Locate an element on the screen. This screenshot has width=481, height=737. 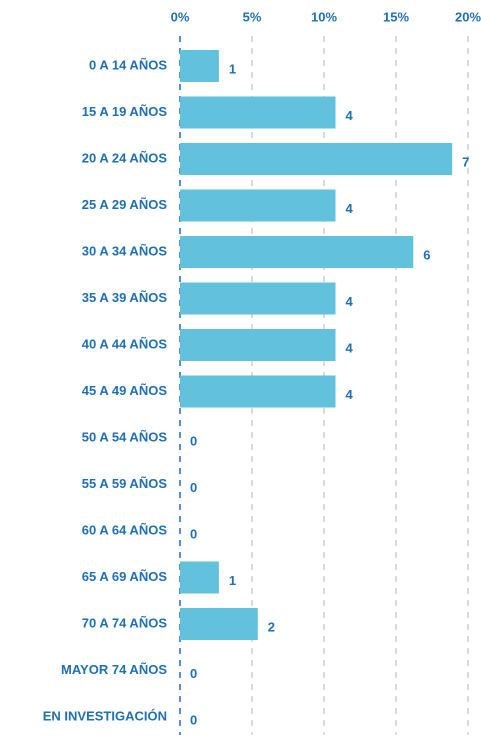
y-tick-label: 70 A 74 AÑOS is located at coordinates (125, 622).